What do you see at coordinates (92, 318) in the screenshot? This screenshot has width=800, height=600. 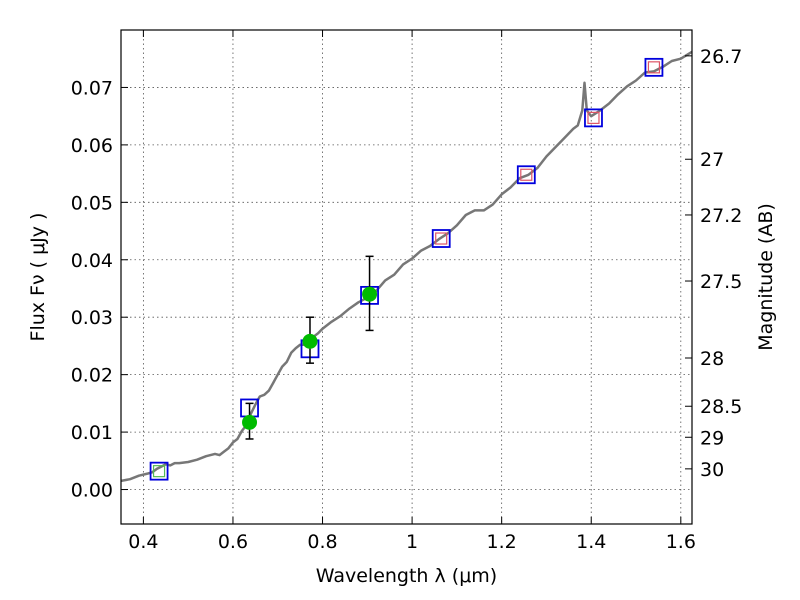 I see `y-tick-label: 0.03` at bounding box center [92, 318].